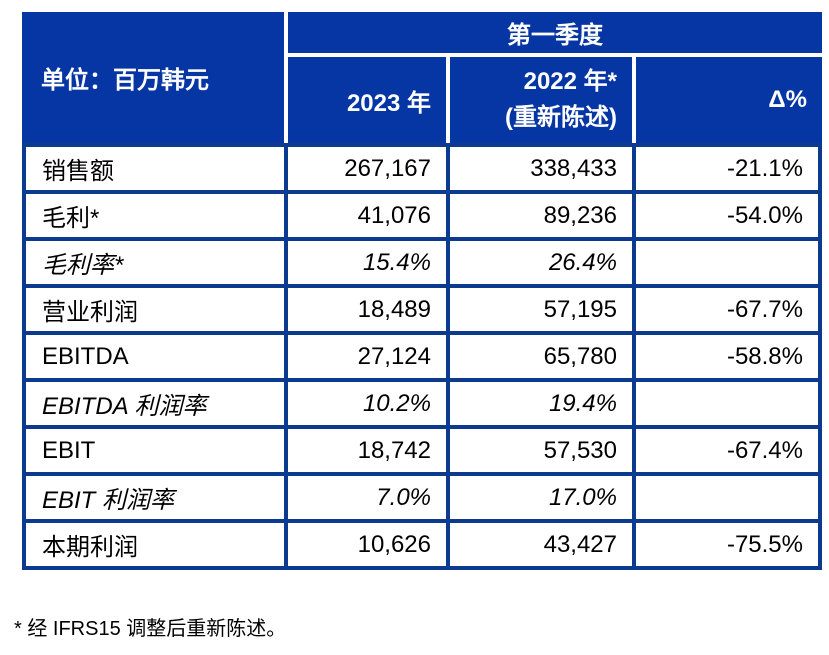 The image size is (829, 655). I want to click on column-header-delta: Δ%, so click(729, 100).